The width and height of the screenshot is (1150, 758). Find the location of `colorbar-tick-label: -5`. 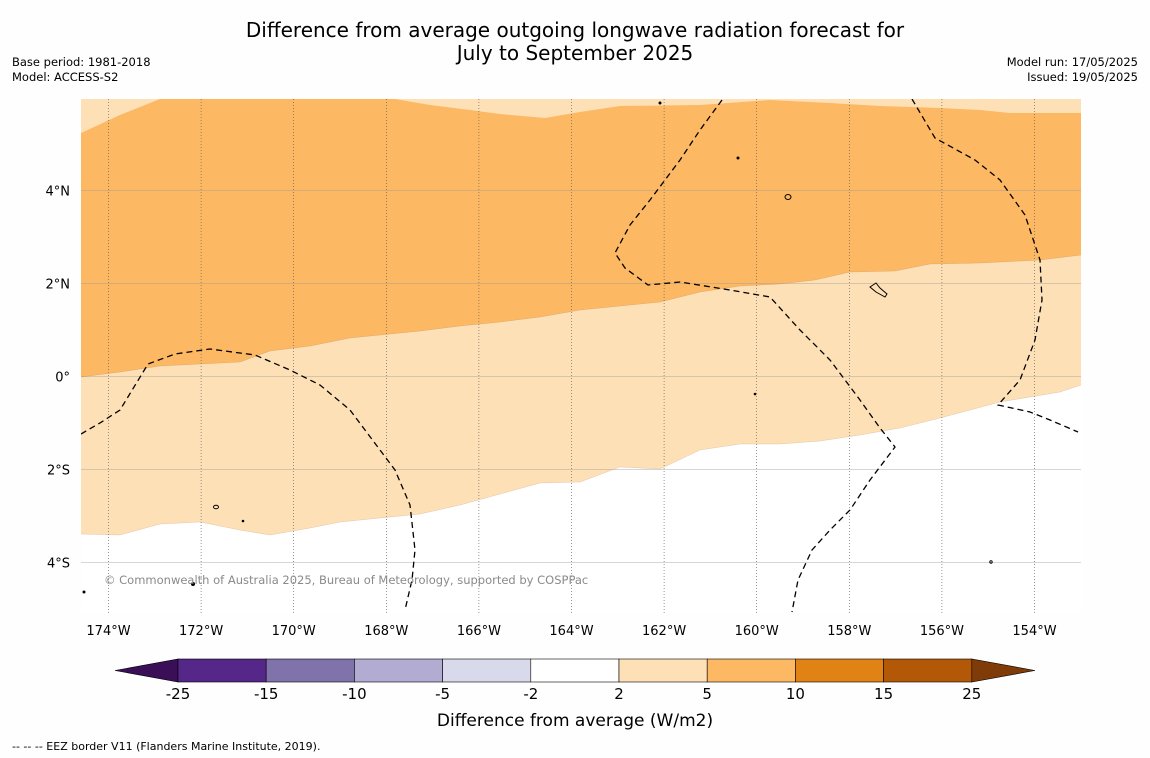

colorbar-tick-label: -5 is located at coordinates (442, 694).